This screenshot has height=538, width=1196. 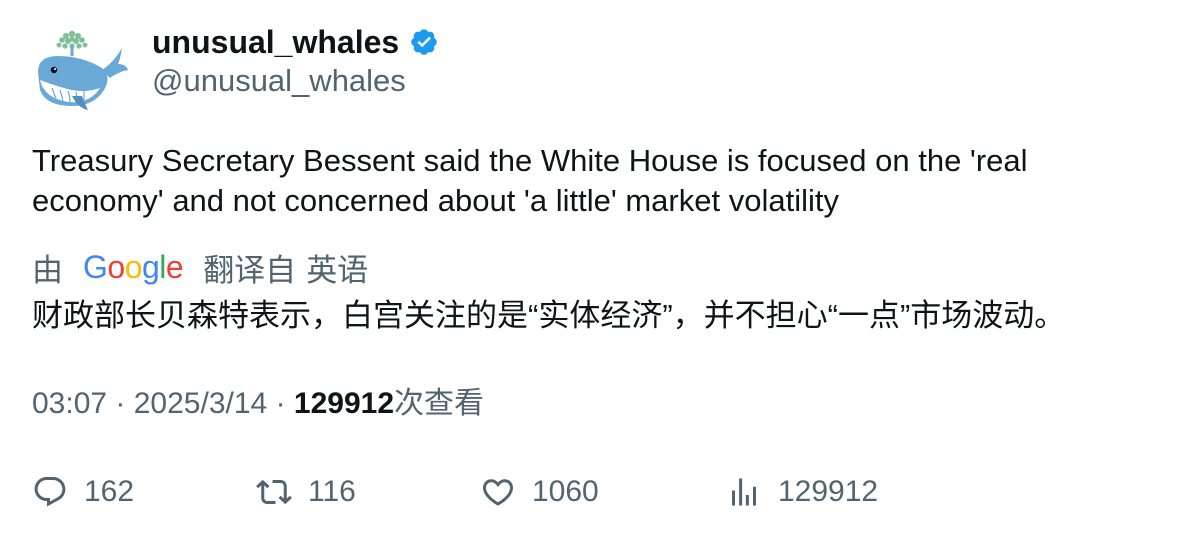 I want to click on tweet-date: 2025/3/14, so click(x=200, y=403).